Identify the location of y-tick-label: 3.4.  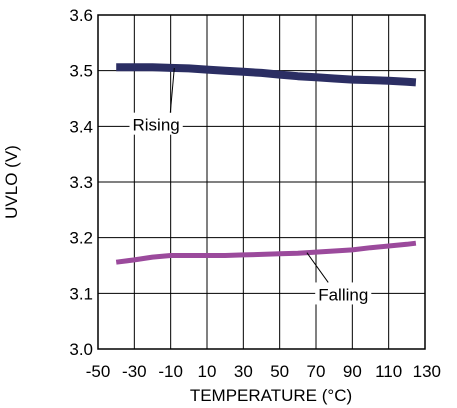
(81, 126).